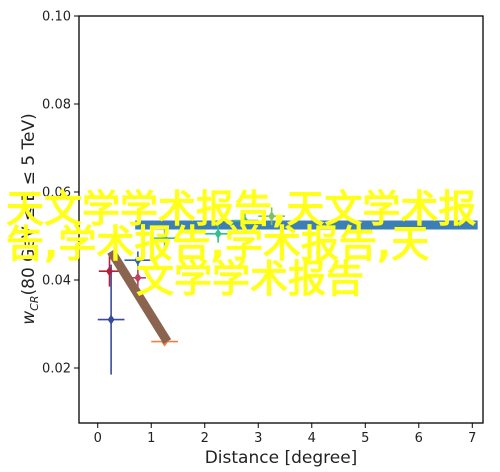 This screenshot has height=472, width=500. I want to click on overlay-line-1: 天文学学术报告,天文学术报, so click(241, 209).